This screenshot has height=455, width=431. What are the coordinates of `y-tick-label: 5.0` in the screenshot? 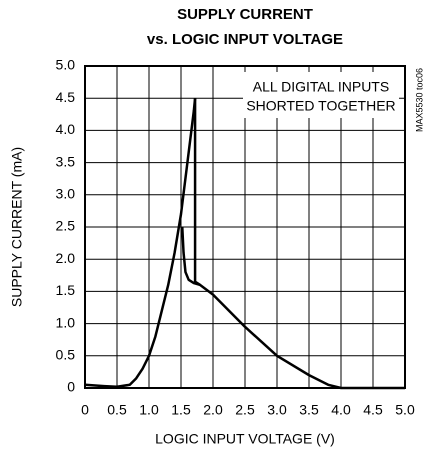 It's located at (66, 65).